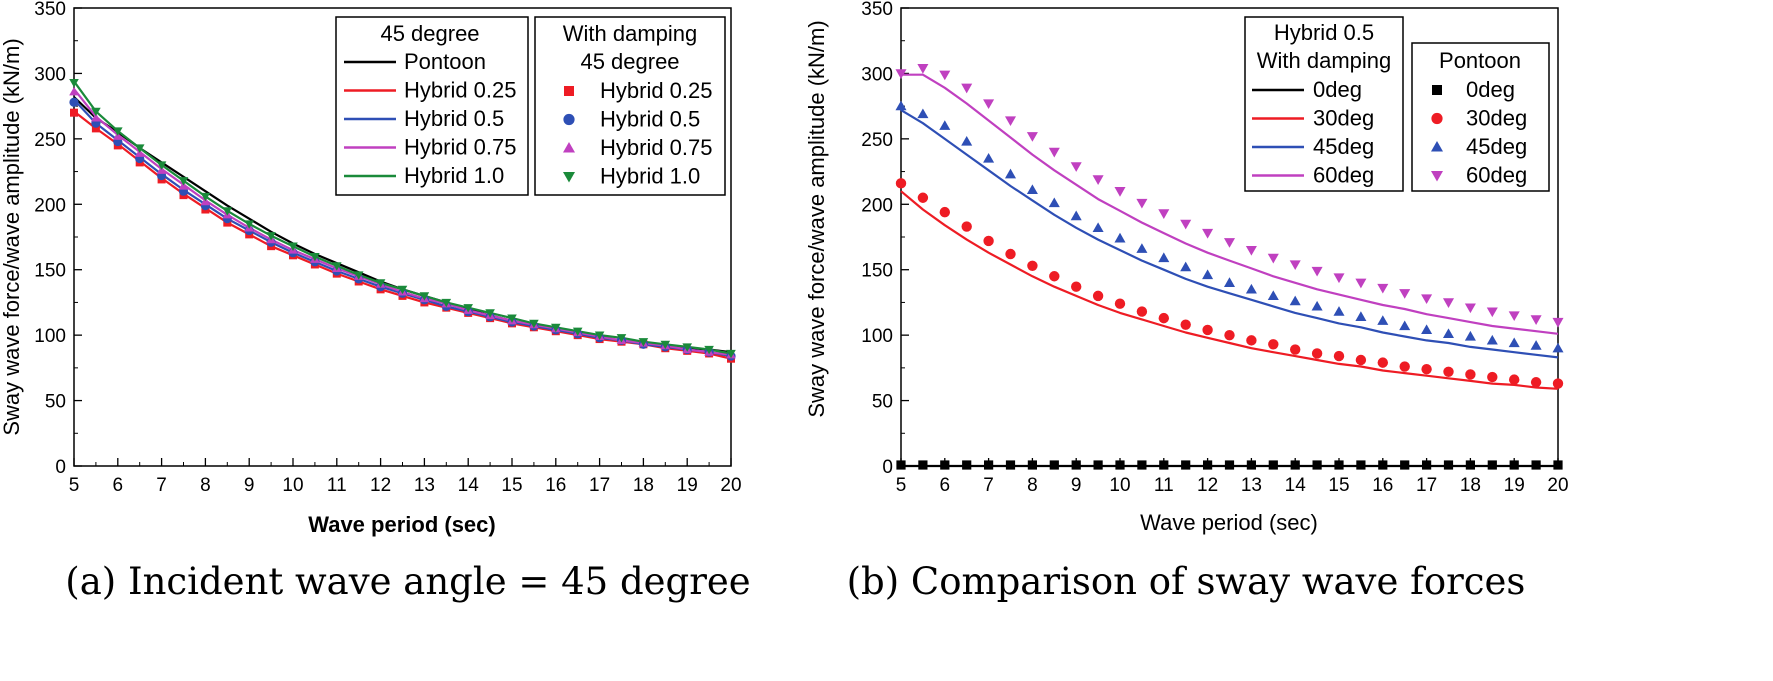 The image size is (1773, 681). I want to click on chart-a-ytick-label: 200, so click(50, 205).